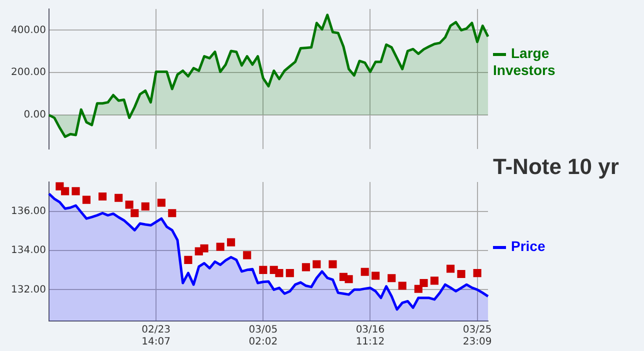 Image resolution: width=644 pixels, height=351 pixels. I want to click on legend-label: Price, so click(528, 246).